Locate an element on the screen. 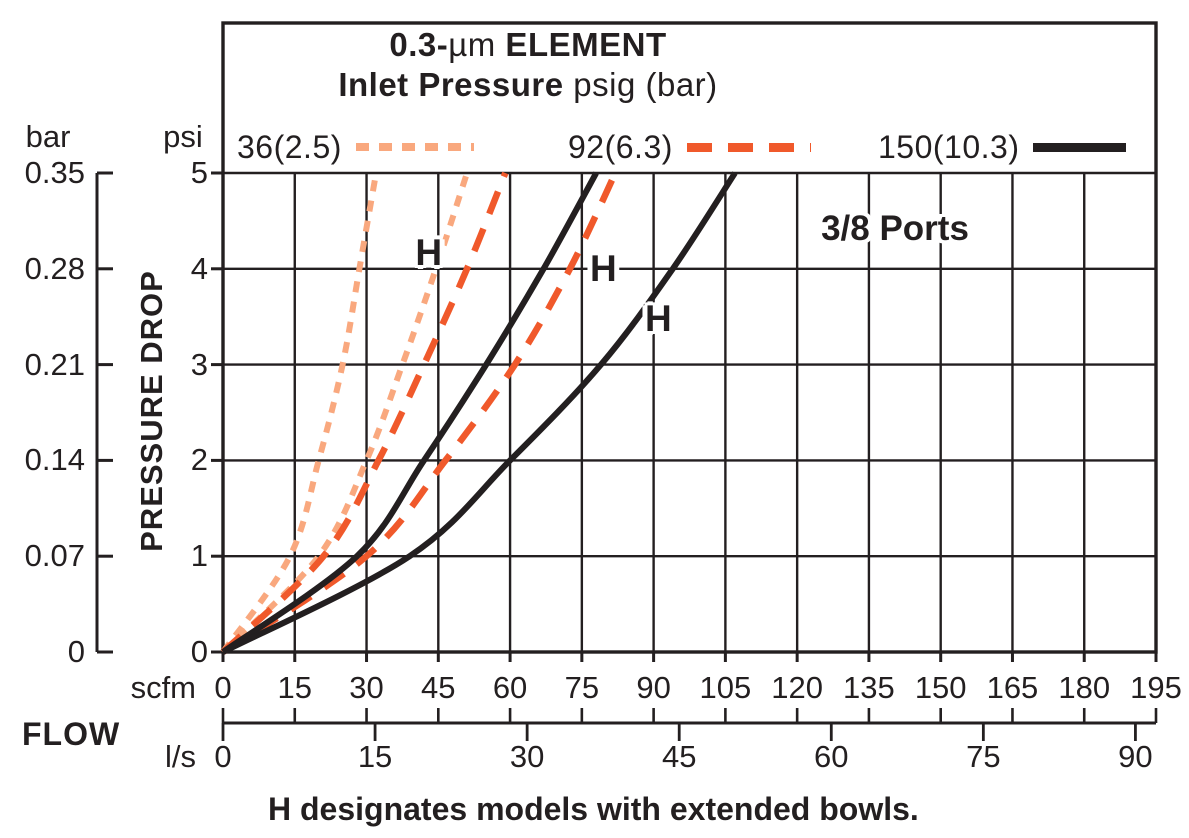  chart-title-bold-suffix: ELEMENT is located at coordinates (581, 44).